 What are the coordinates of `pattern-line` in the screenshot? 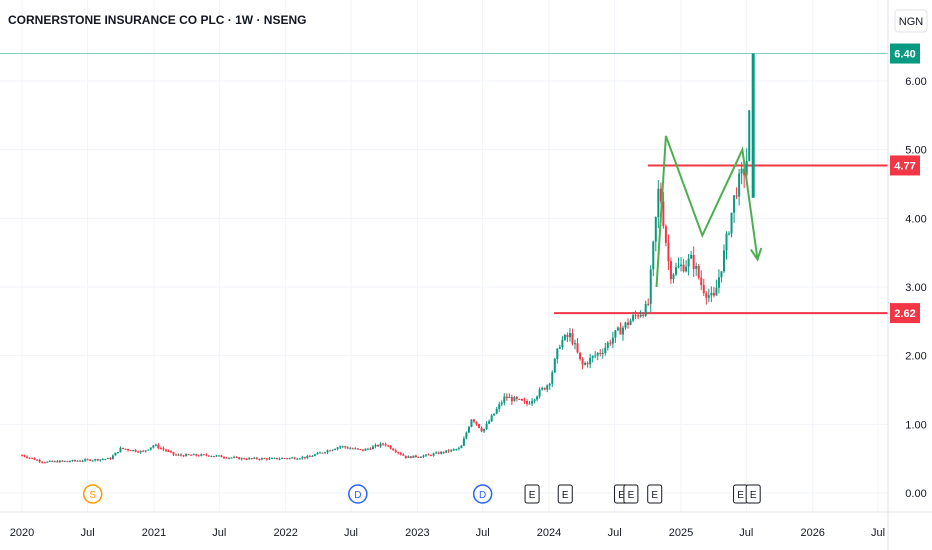 It's located at (707, 211).